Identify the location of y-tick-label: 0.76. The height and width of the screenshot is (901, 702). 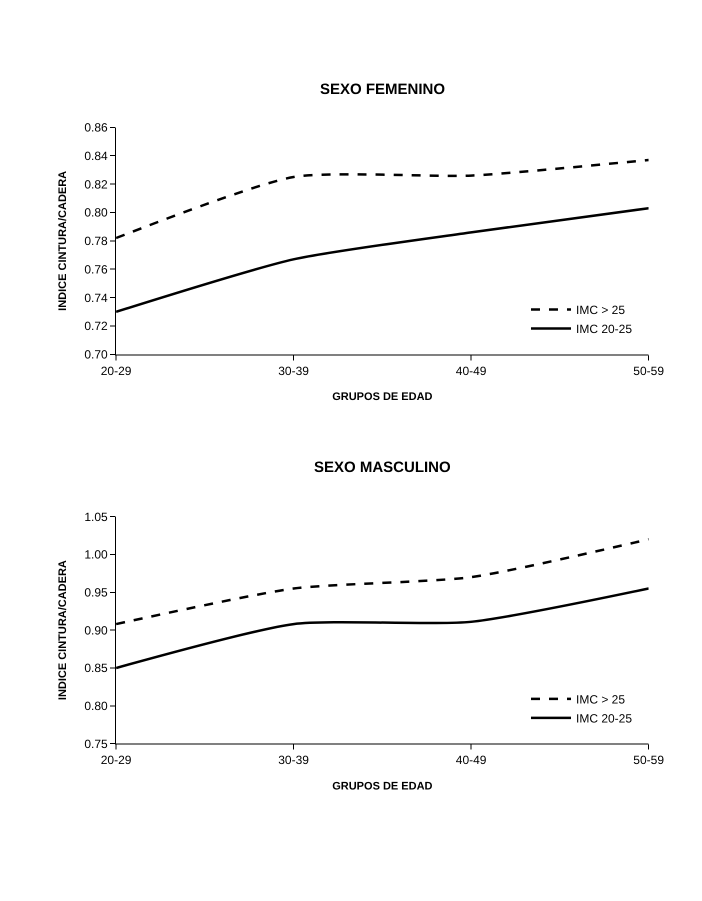
(96, 269).